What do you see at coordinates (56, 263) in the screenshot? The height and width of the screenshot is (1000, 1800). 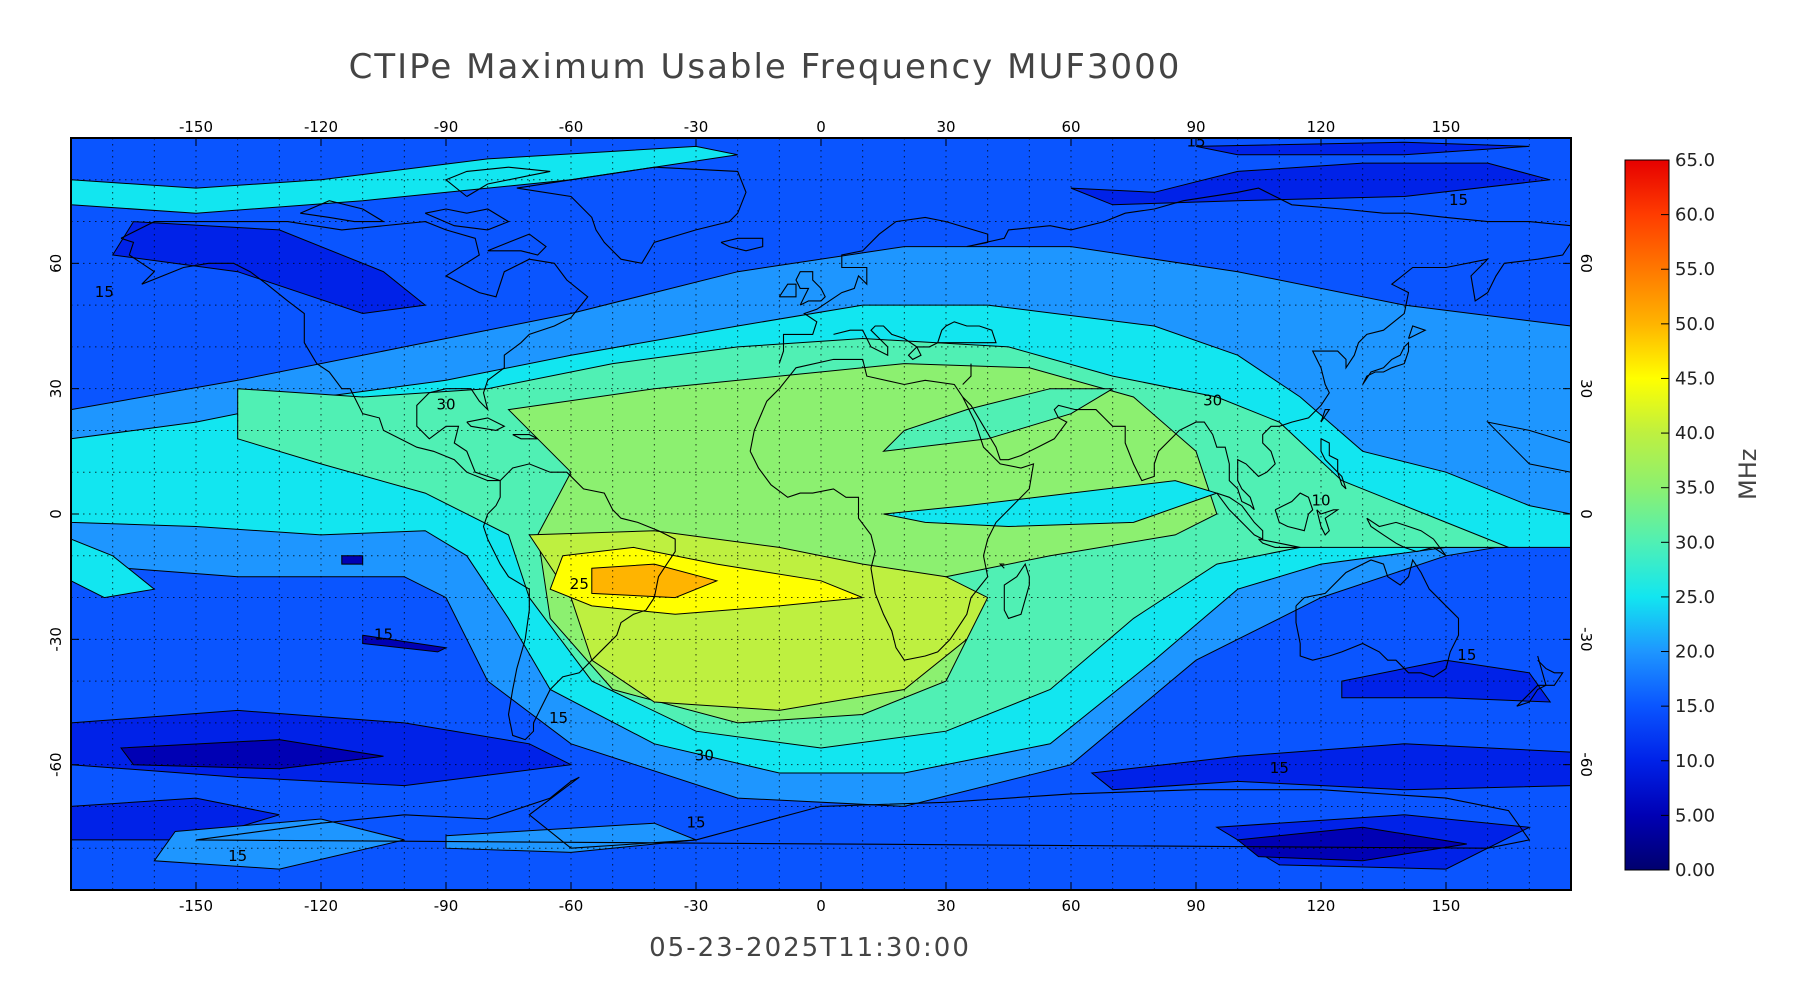 I see `left-lat-tick-label: 60` at bounding box center [56, 263].